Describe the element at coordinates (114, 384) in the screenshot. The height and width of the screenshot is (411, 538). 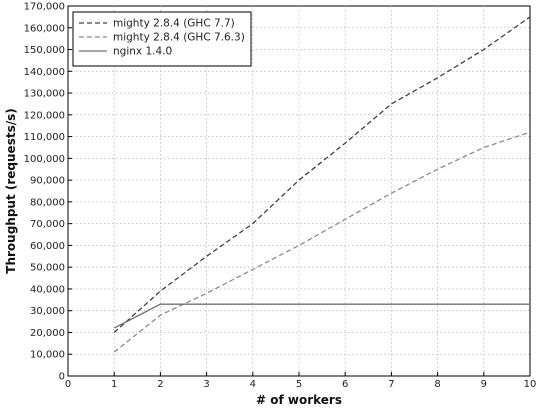
I see `x-tick-label: 1` at that location.